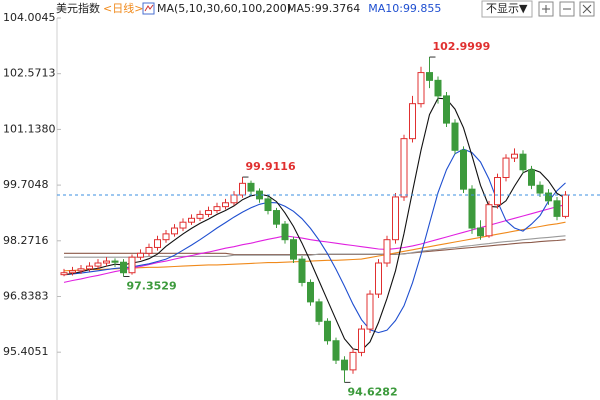 The image size is (600, 400). Describe the element at coordinates (26, 351) in the screenshot. I see `y-tick-label: 95.4051` at that location.